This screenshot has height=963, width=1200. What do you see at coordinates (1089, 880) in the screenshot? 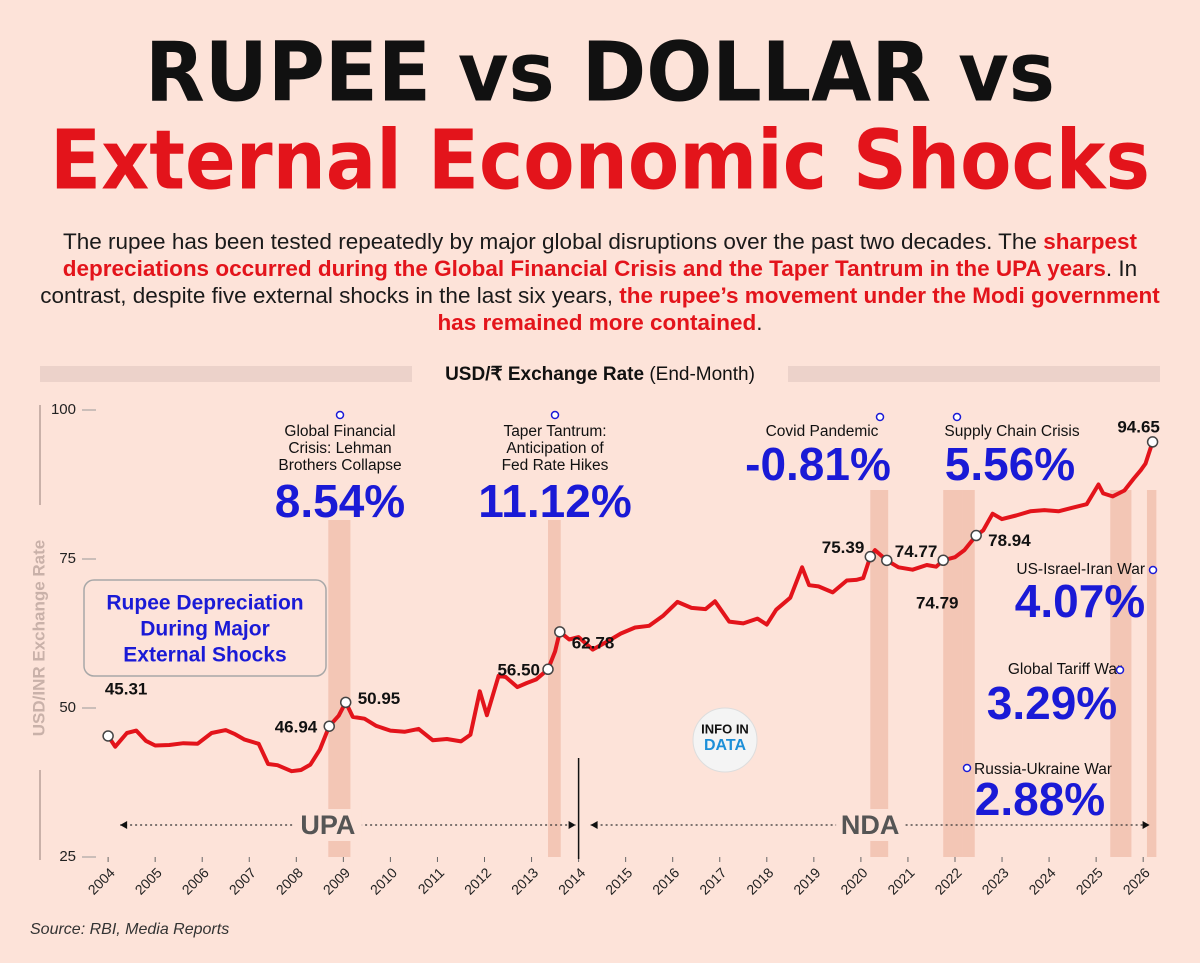
I see `x-tick-label: 2025` at bounding box center [1089, 880].